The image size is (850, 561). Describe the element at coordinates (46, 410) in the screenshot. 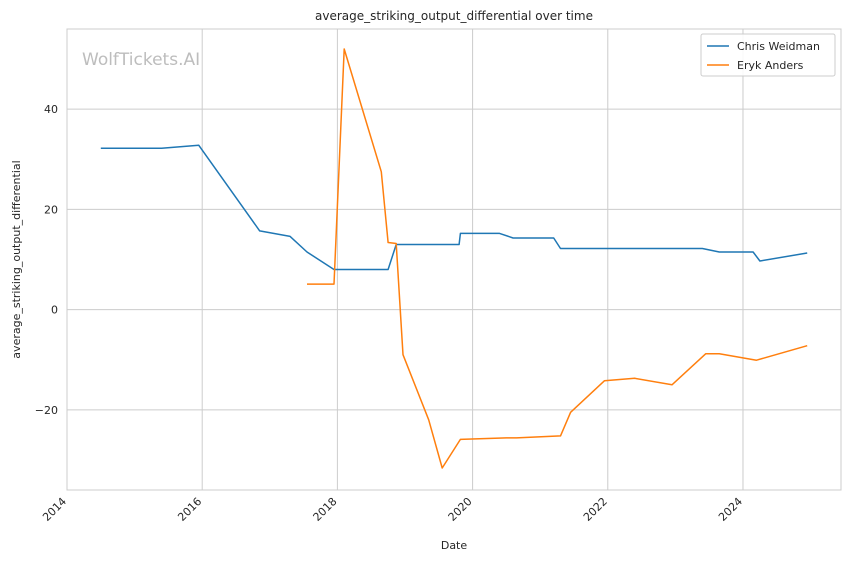

I see `y-tick-label: −20` at that location.